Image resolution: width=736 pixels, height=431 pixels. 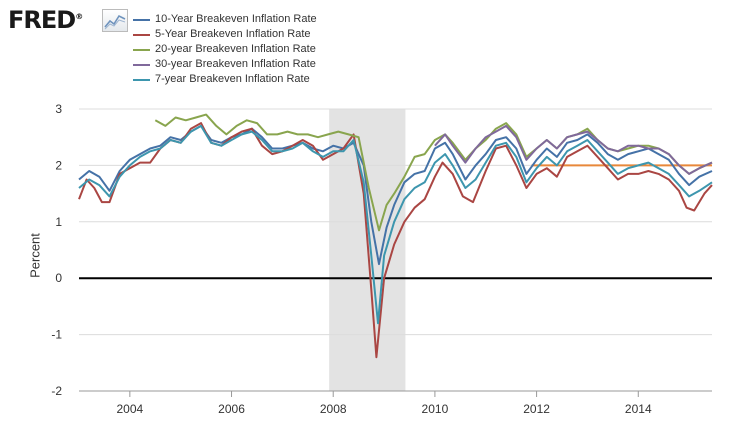 I want to click on y-tick-label: 1, so click(x=58, y=222).